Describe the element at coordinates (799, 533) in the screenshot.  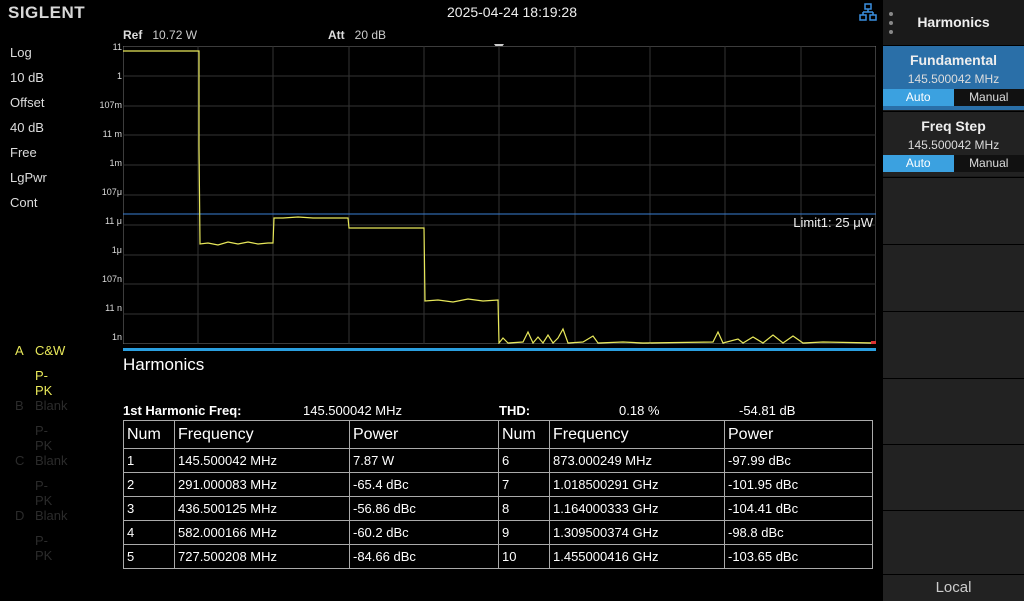
I see `cell-power: -98.8 dBc` at that location.